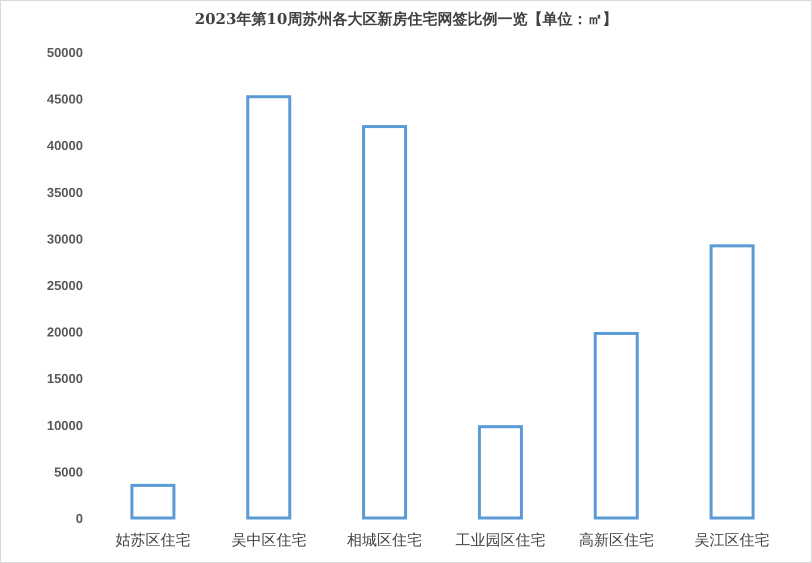 The image size is (812, 563). I want to click on y-tick-label: 50000, so click(64, 52).